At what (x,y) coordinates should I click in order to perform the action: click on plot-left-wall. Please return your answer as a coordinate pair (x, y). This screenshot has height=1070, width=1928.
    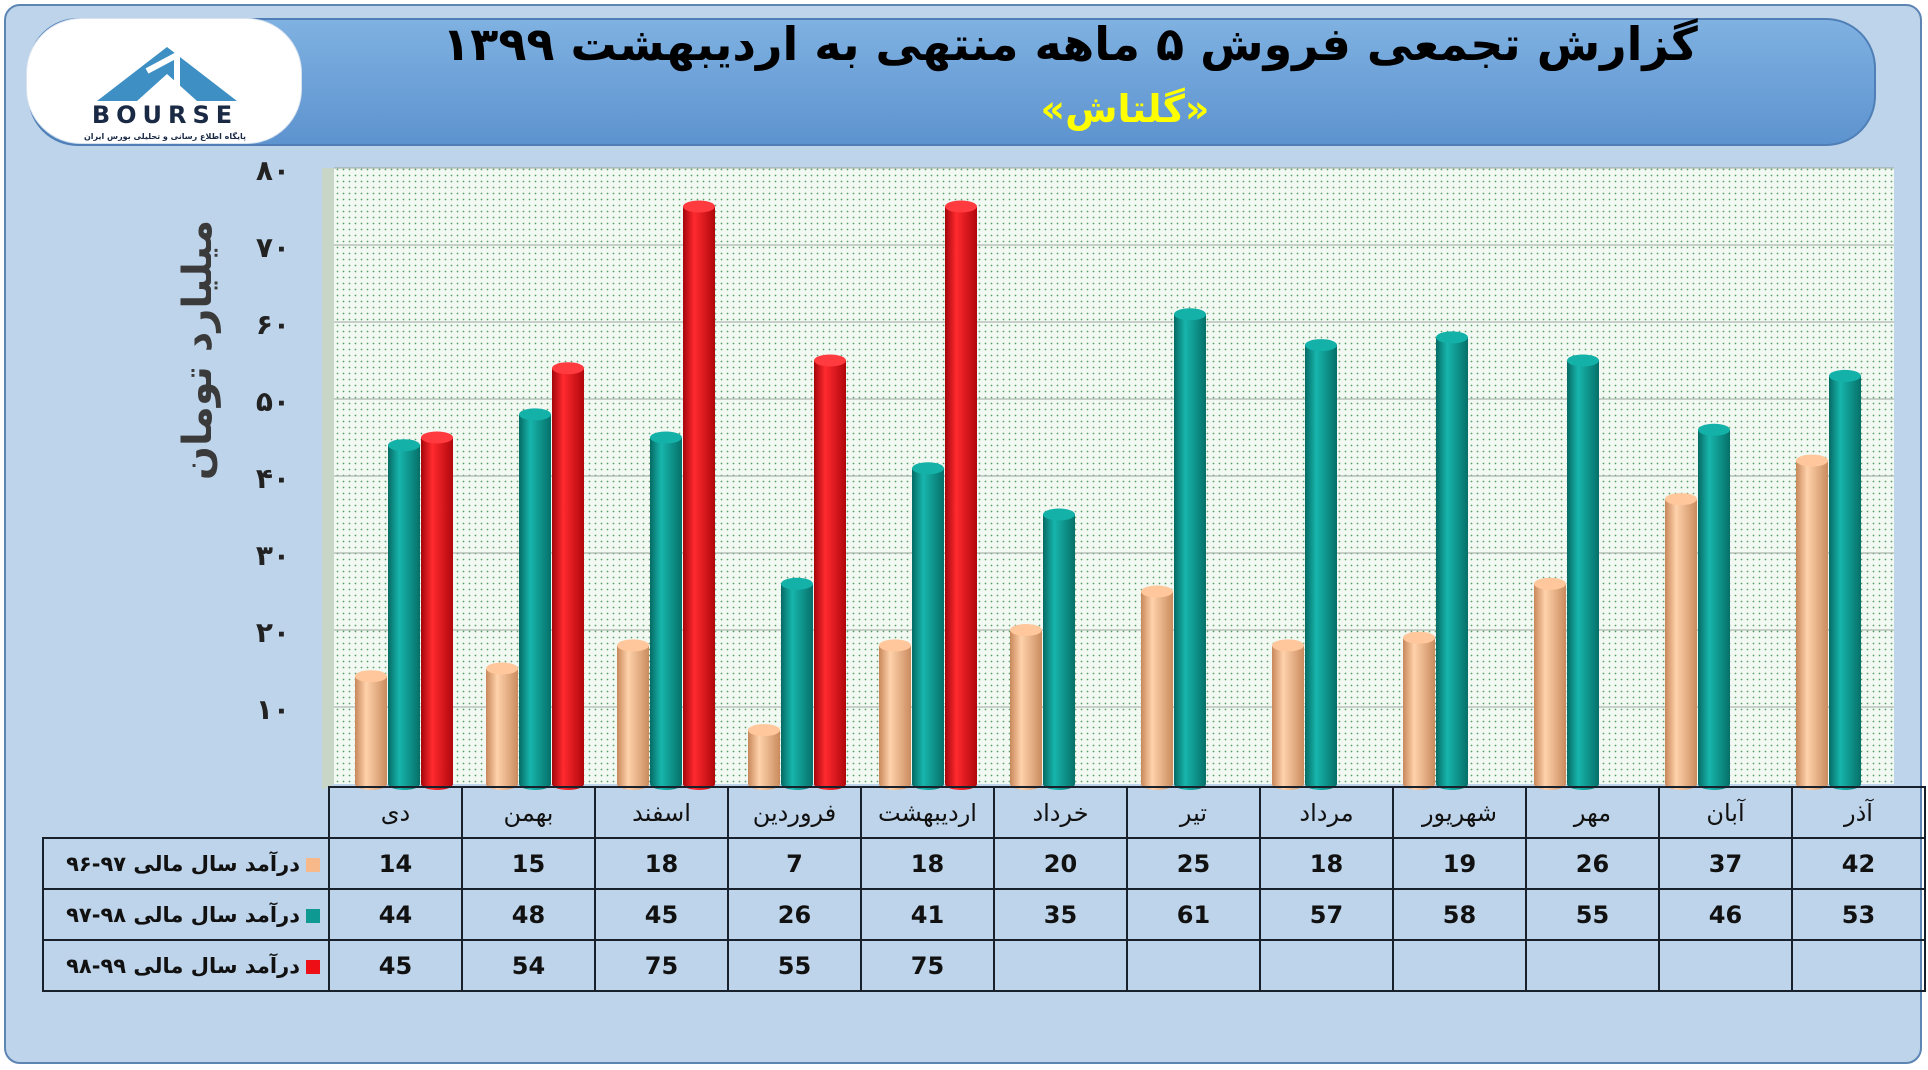
    Looking at the image, I should click on (328, 479).